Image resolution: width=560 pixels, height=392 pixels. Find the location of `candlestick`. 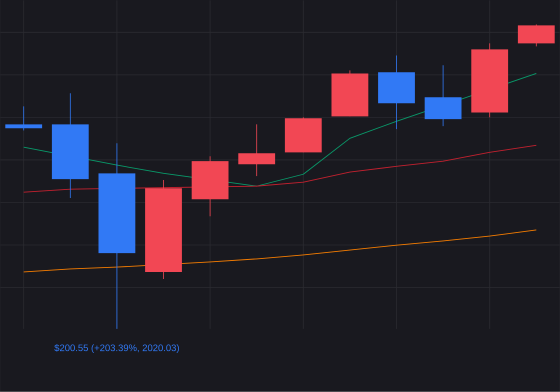

candlestick is located at coordinates (23, 118).